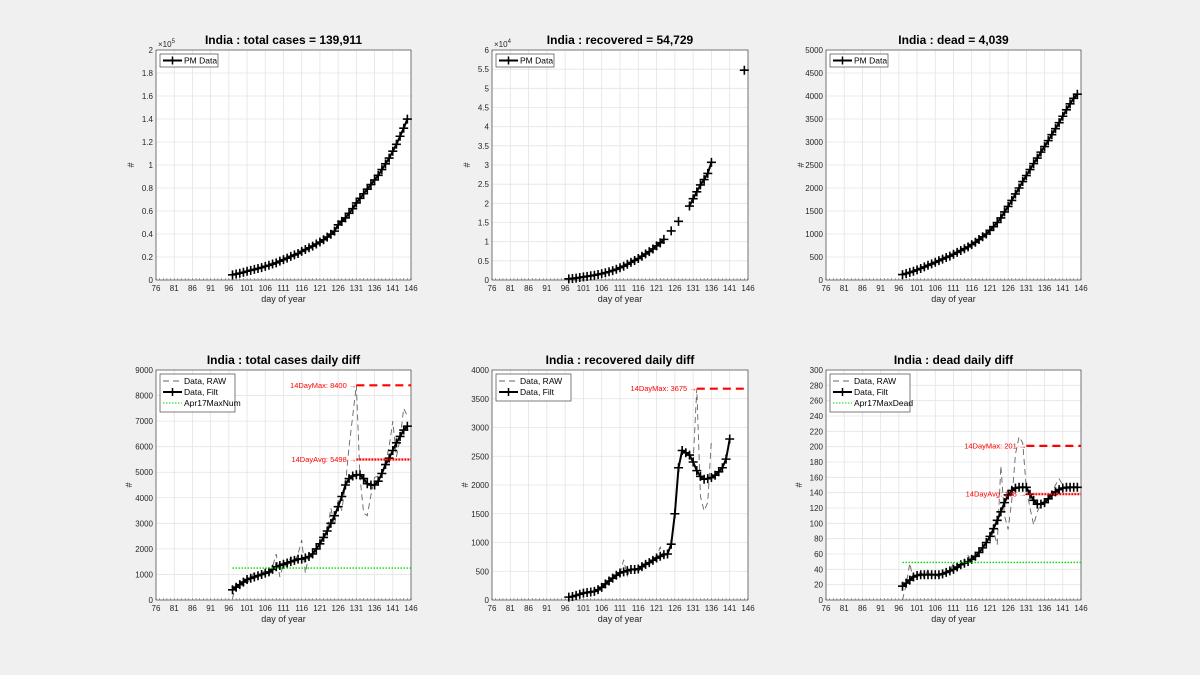  Describe the element at coordinates (817, 508) in the screenshot. I see `y-tick-label: 120` at that location.